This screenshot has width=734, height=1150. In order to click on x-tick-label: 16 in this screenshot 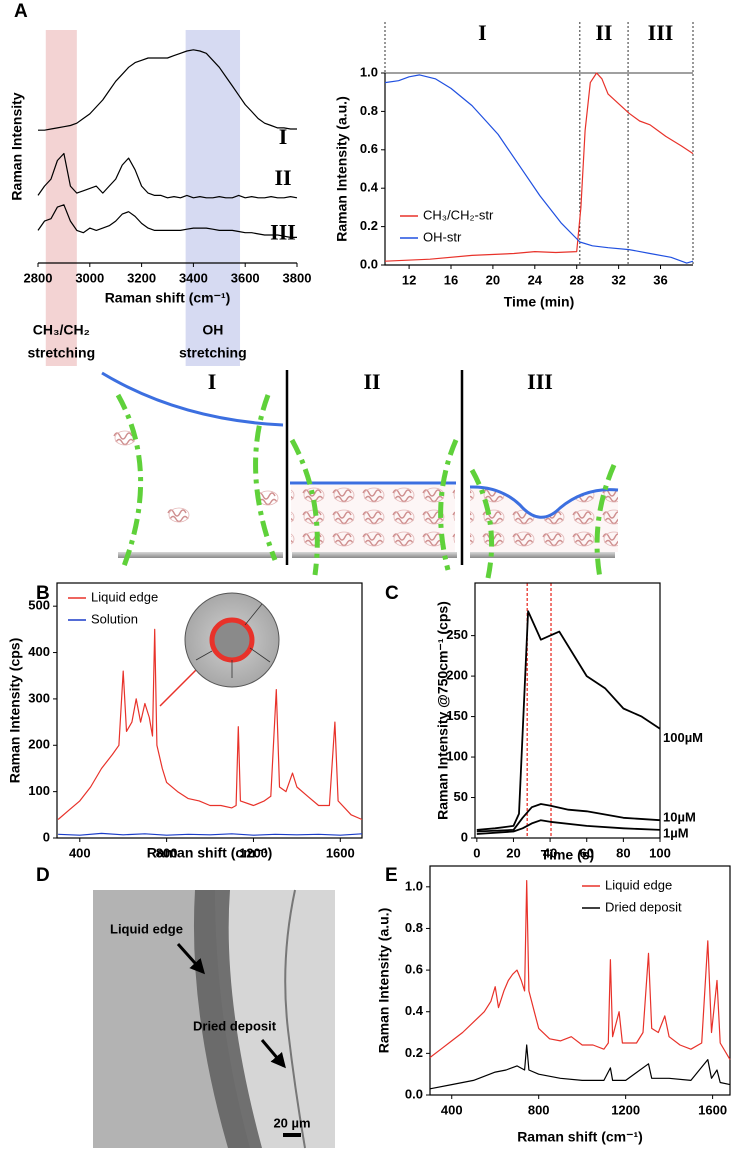, I will do `click(451, 279)`.